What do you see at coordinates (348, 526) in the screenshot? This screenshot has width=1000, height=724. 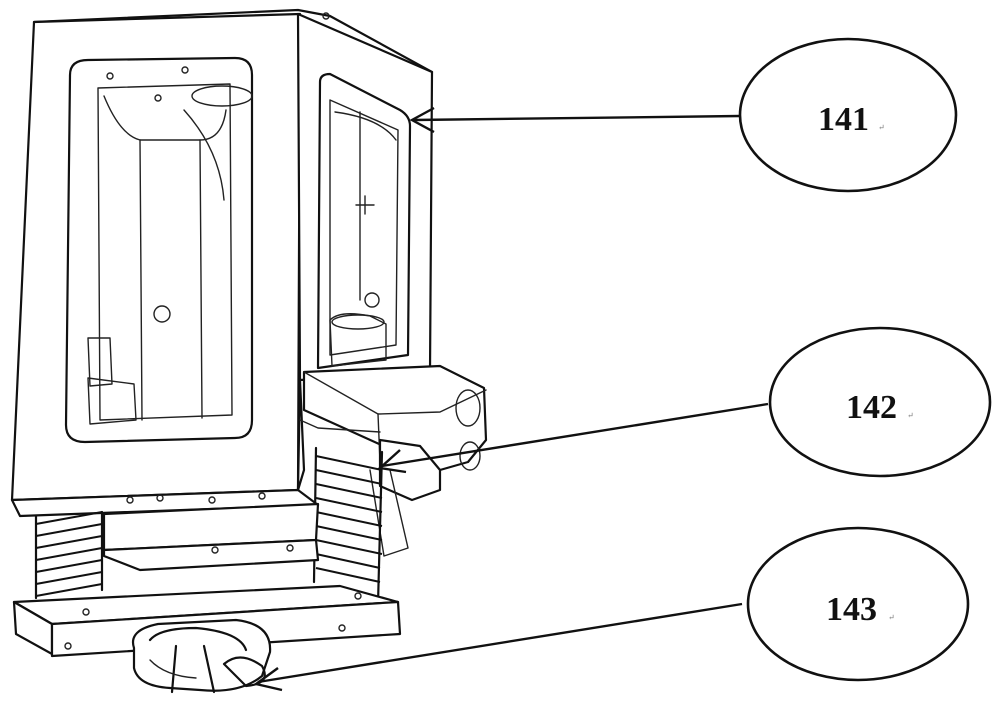 I see `spring-right` at bounding box center [348, 526].